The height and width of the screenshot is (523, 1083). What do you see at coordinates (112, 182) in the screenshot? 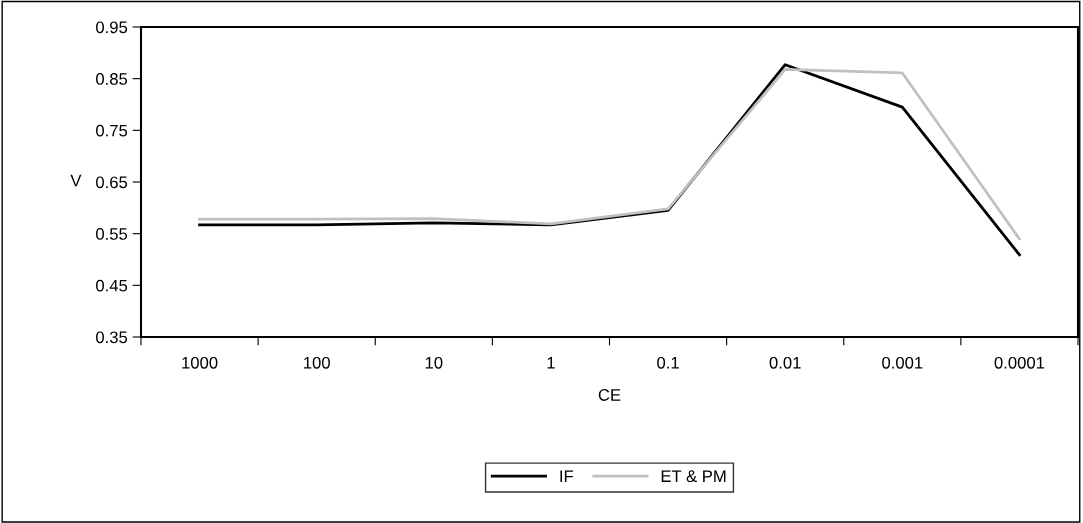
I see `y-tick-label: 0.65` at bounding box center [112, 182].